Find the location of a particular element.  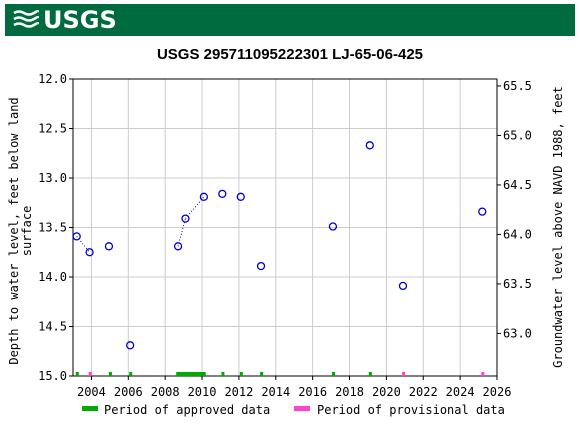

y-right-tick-label: 64.0 is located at coordinates (517, 234).